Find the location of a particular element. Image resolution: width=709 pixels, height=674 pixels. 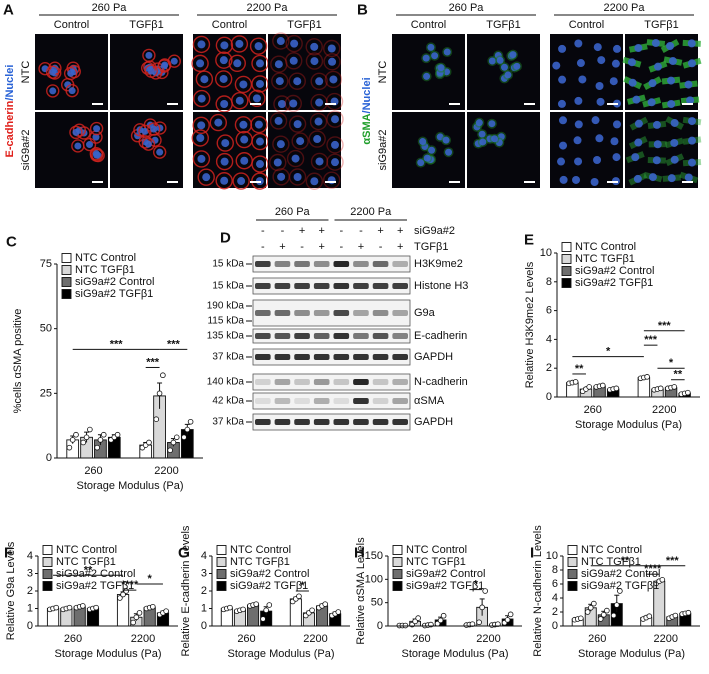

condition-label: siG9a#2 is located at coordinates (434, 231).